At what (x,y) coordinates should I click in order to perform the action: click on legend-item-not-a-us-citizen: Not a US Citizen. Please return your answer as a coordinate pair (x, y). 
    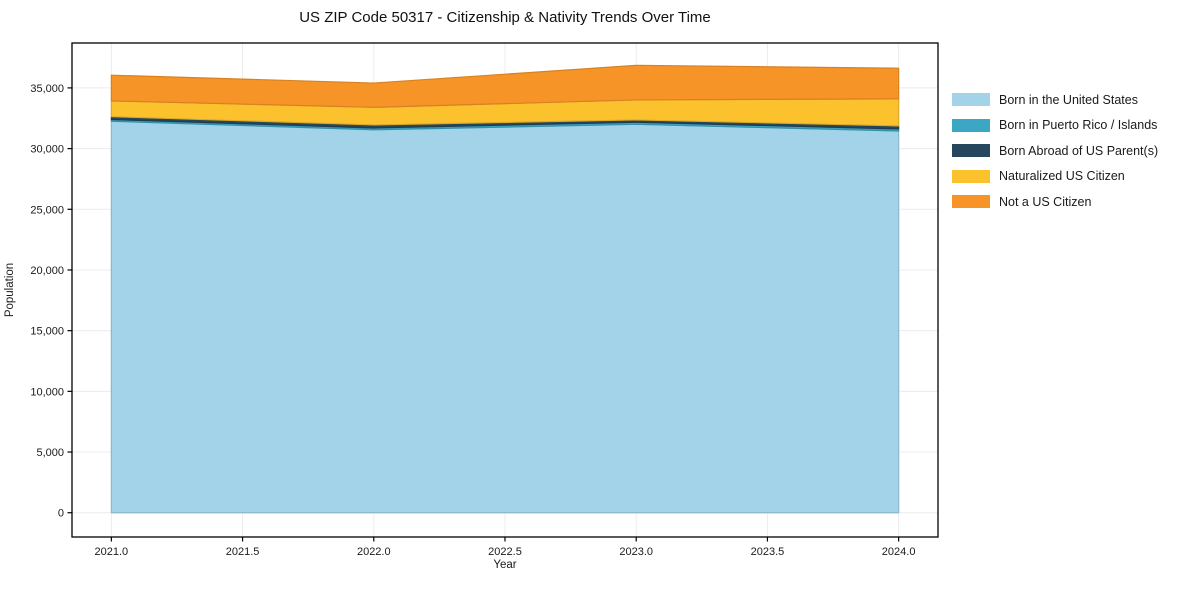
    Looking at the image, I should click on (1055, 201).